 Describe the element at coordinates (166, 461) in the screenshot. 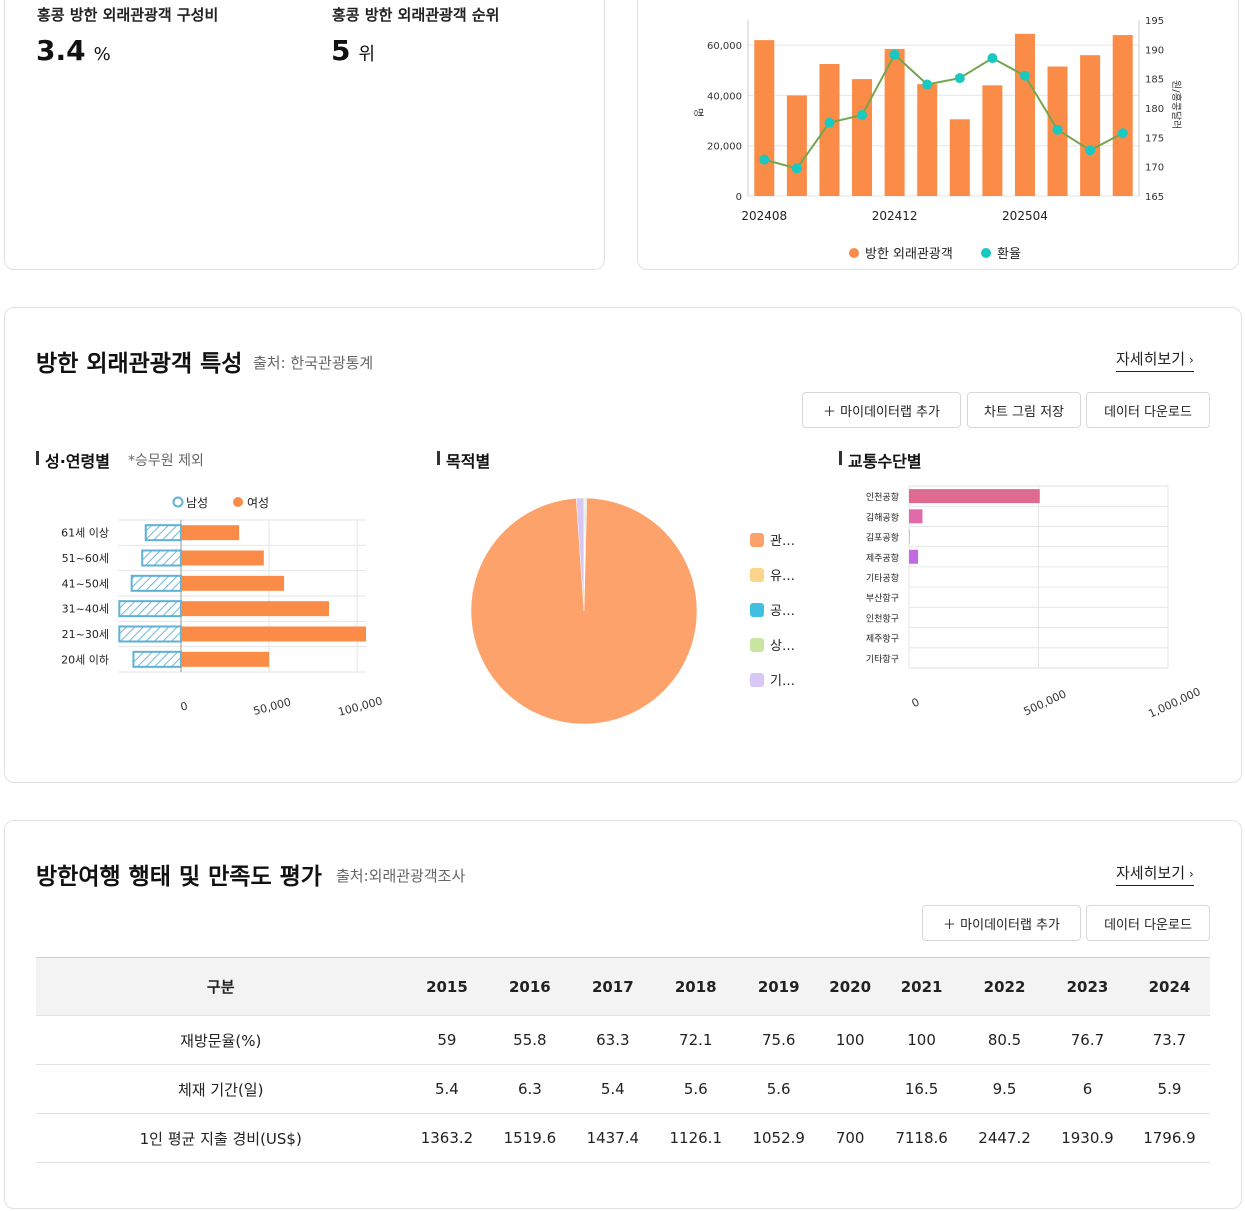

I see `age-chart-note: *승무원 제외` at that location.